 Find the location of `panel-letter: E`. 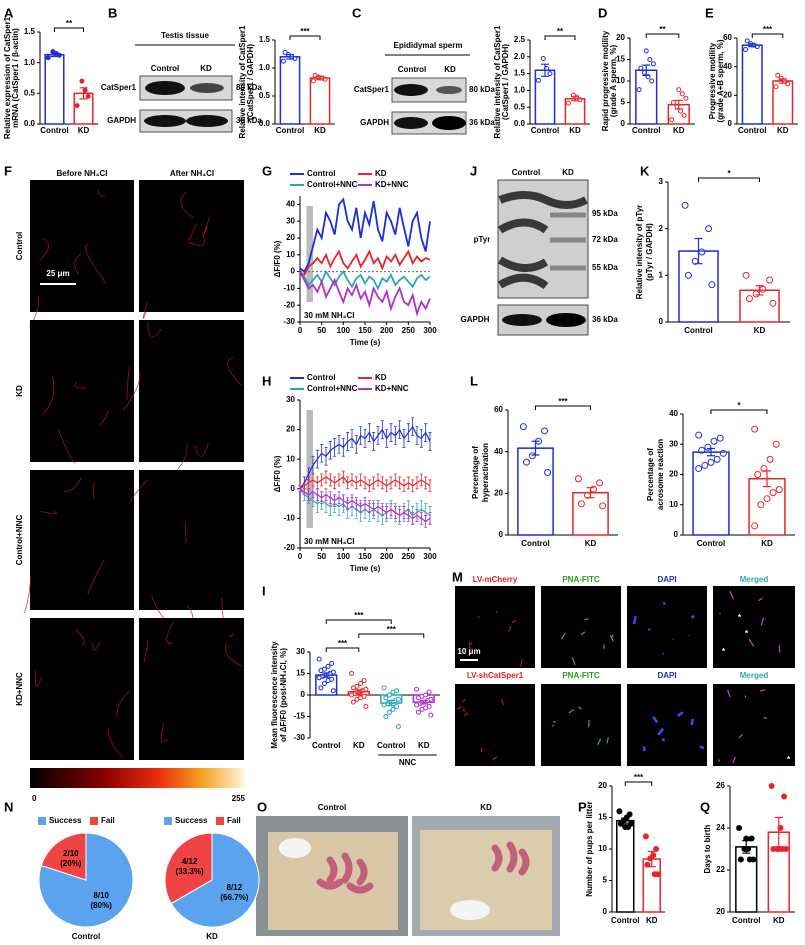

panel-letter: E is located at coordinates (709, 12).